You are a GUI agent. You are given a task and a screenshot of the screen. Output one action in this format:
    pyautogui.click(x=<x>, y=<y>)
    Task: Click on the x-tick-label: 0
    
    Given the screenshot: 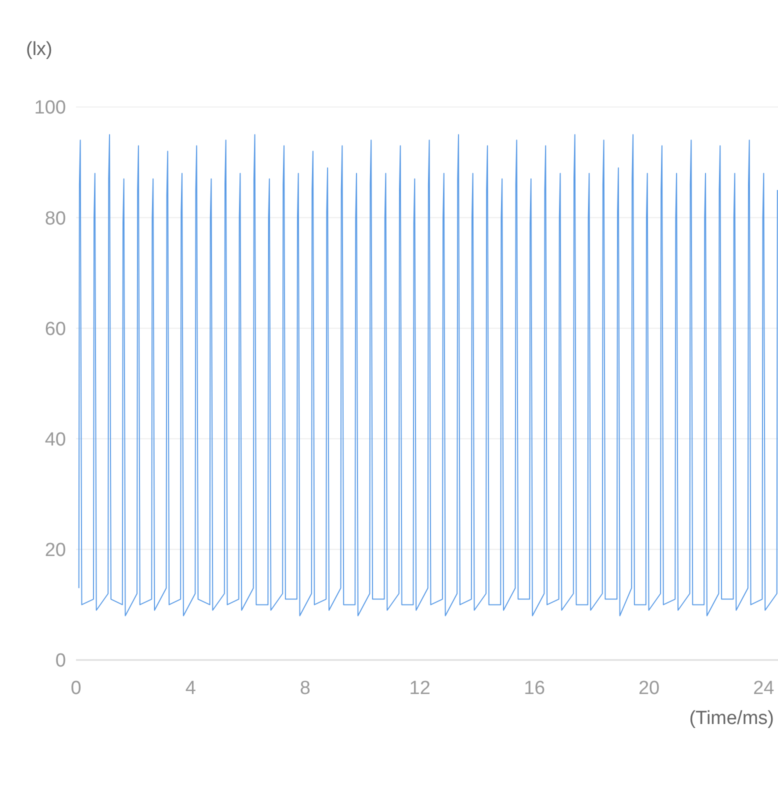 What is the action you would take?
    pyautogui.click(x=76, y=688)
    